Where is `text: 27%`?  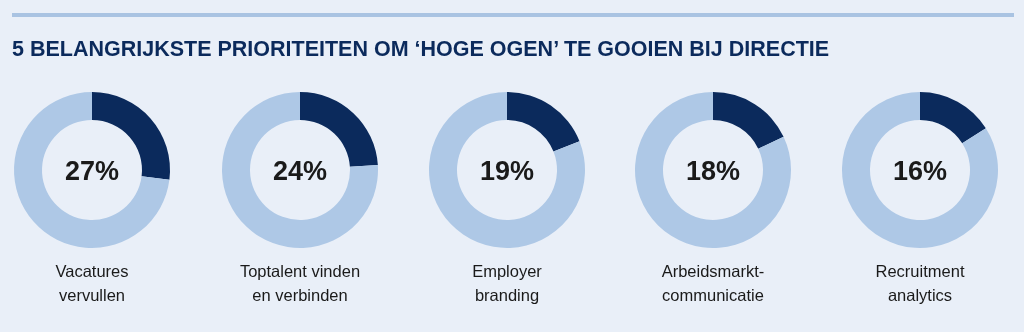 text: 27% is located at coordinates (92, 171).